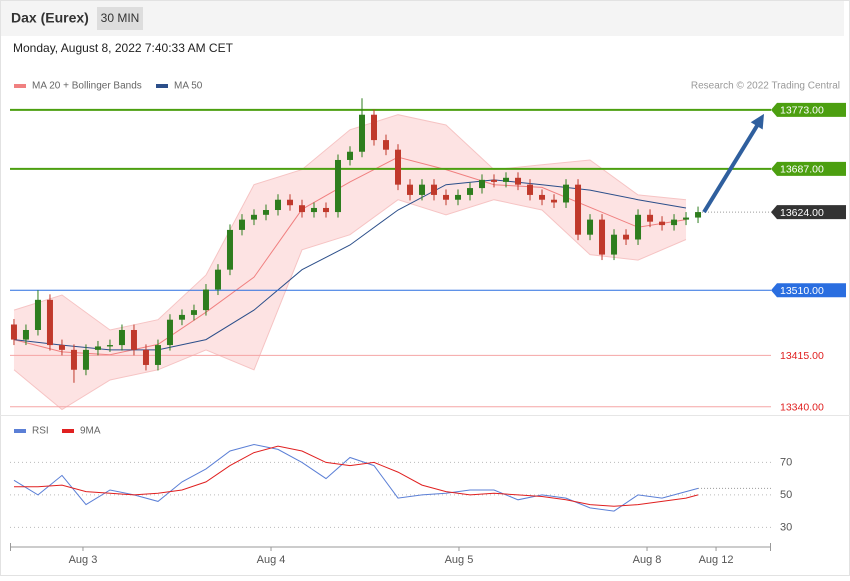 The width and height of the screenshot is (850, 581). I want to click on price-level-label: 13415.00, so click(802, 356).